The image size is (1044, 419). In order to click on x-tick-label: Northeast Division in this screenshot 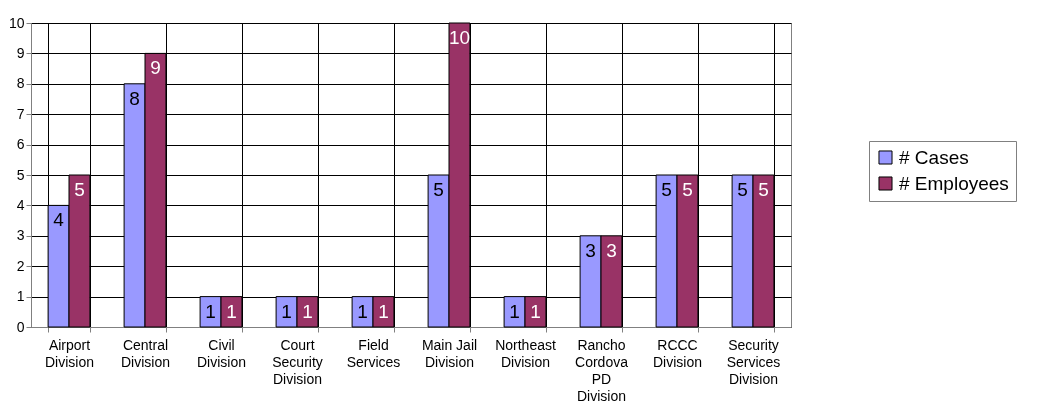, I will do `click(525, 353)`.